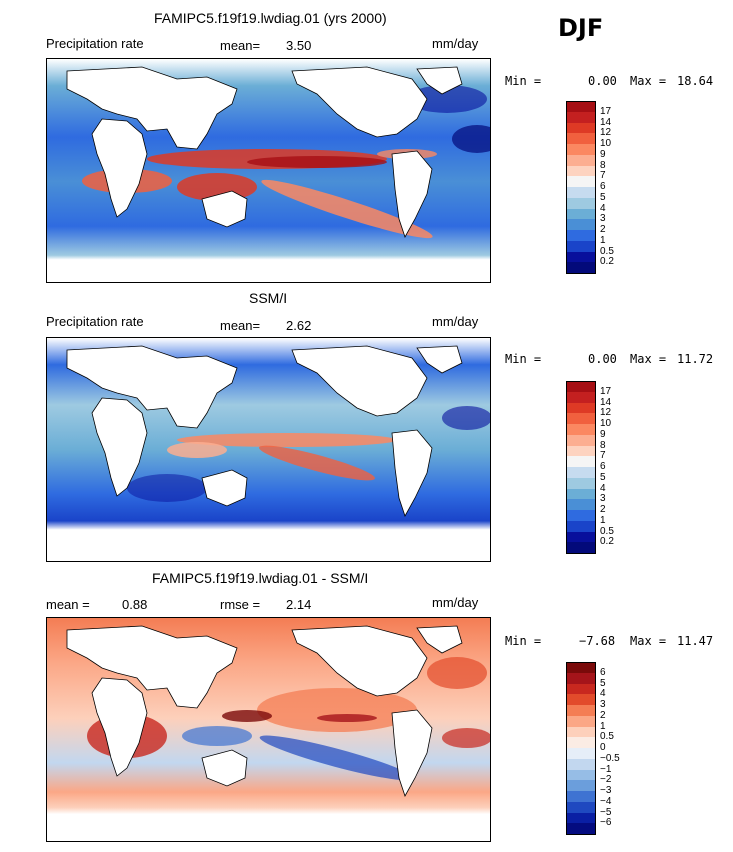 The image size is (733, 852). Describe the element at coordinates (603, 154) in the screenshot. I see `colorbar-label: 9` at that location.